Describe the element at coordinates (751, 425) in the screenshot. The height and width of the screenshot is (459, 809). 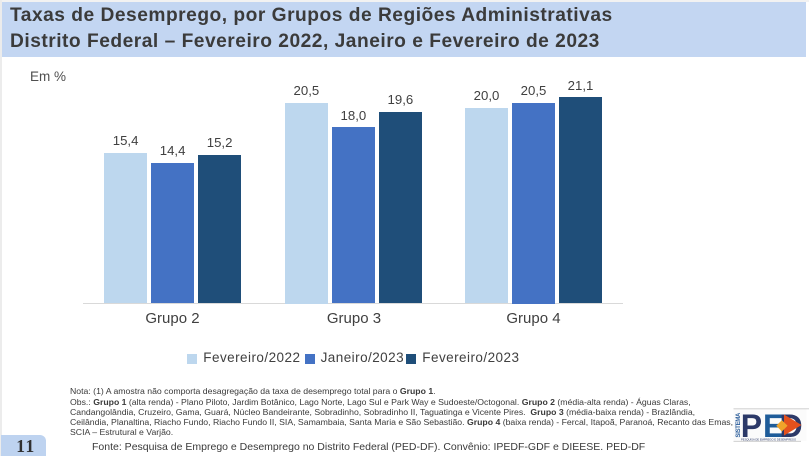
I see `svg-text: P` at that location.